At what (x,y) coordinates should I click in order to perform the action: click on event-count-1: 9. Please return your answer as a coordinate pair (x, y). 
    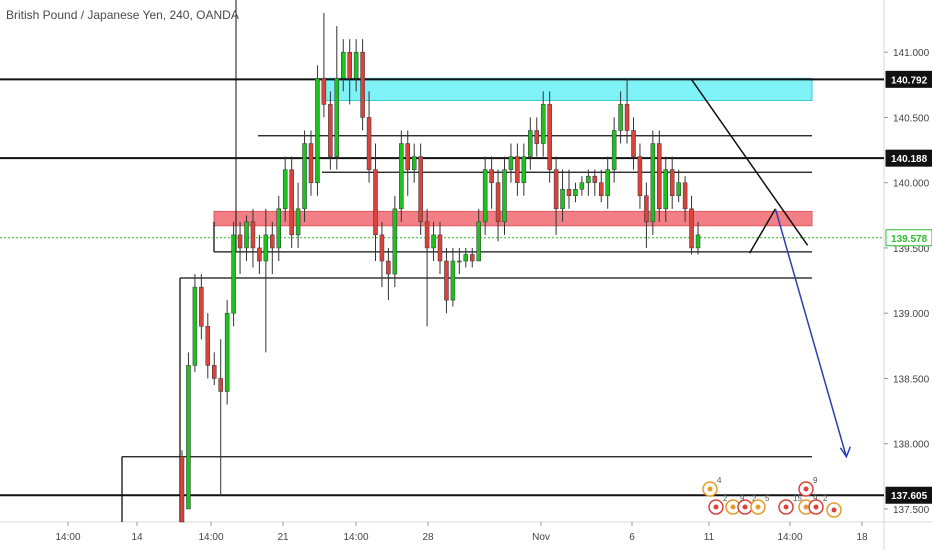
    Looking at the image, I should click on (815, 480).